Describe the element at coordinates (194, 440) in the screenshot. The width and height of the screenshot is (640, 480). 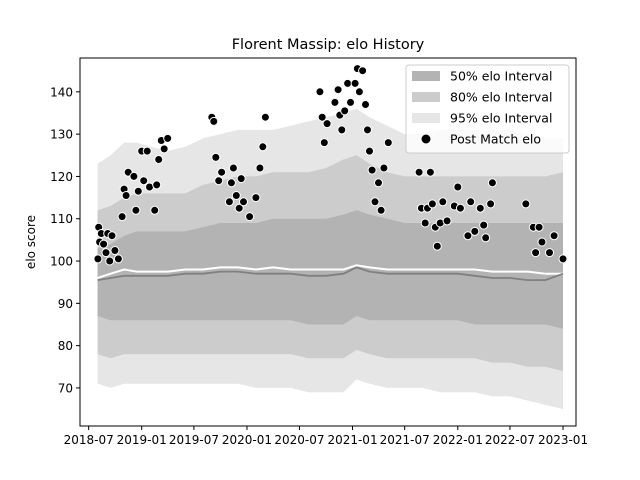
I see `x-tick-label: 2019-07` at that location.